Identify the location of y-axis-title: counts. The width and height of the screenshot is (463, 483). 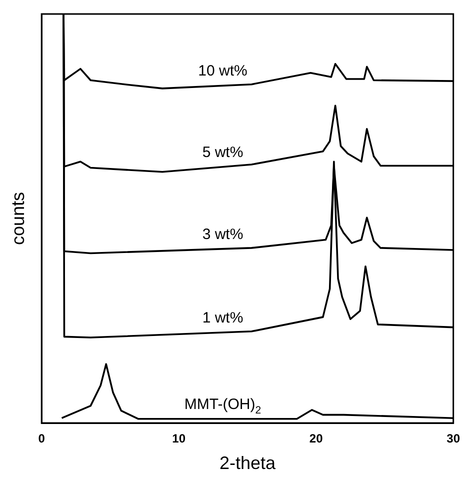
(18, 219).